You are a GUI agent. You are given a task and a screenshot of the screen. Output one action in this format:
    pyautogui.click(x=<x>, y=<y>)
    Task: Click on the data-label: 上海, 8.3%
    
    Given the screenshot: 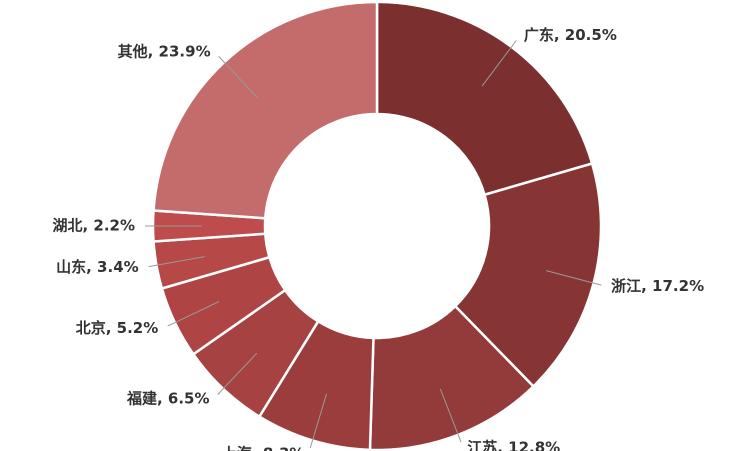 What is the action you would take?
    pyautogui.click(x=263, y=447)
    